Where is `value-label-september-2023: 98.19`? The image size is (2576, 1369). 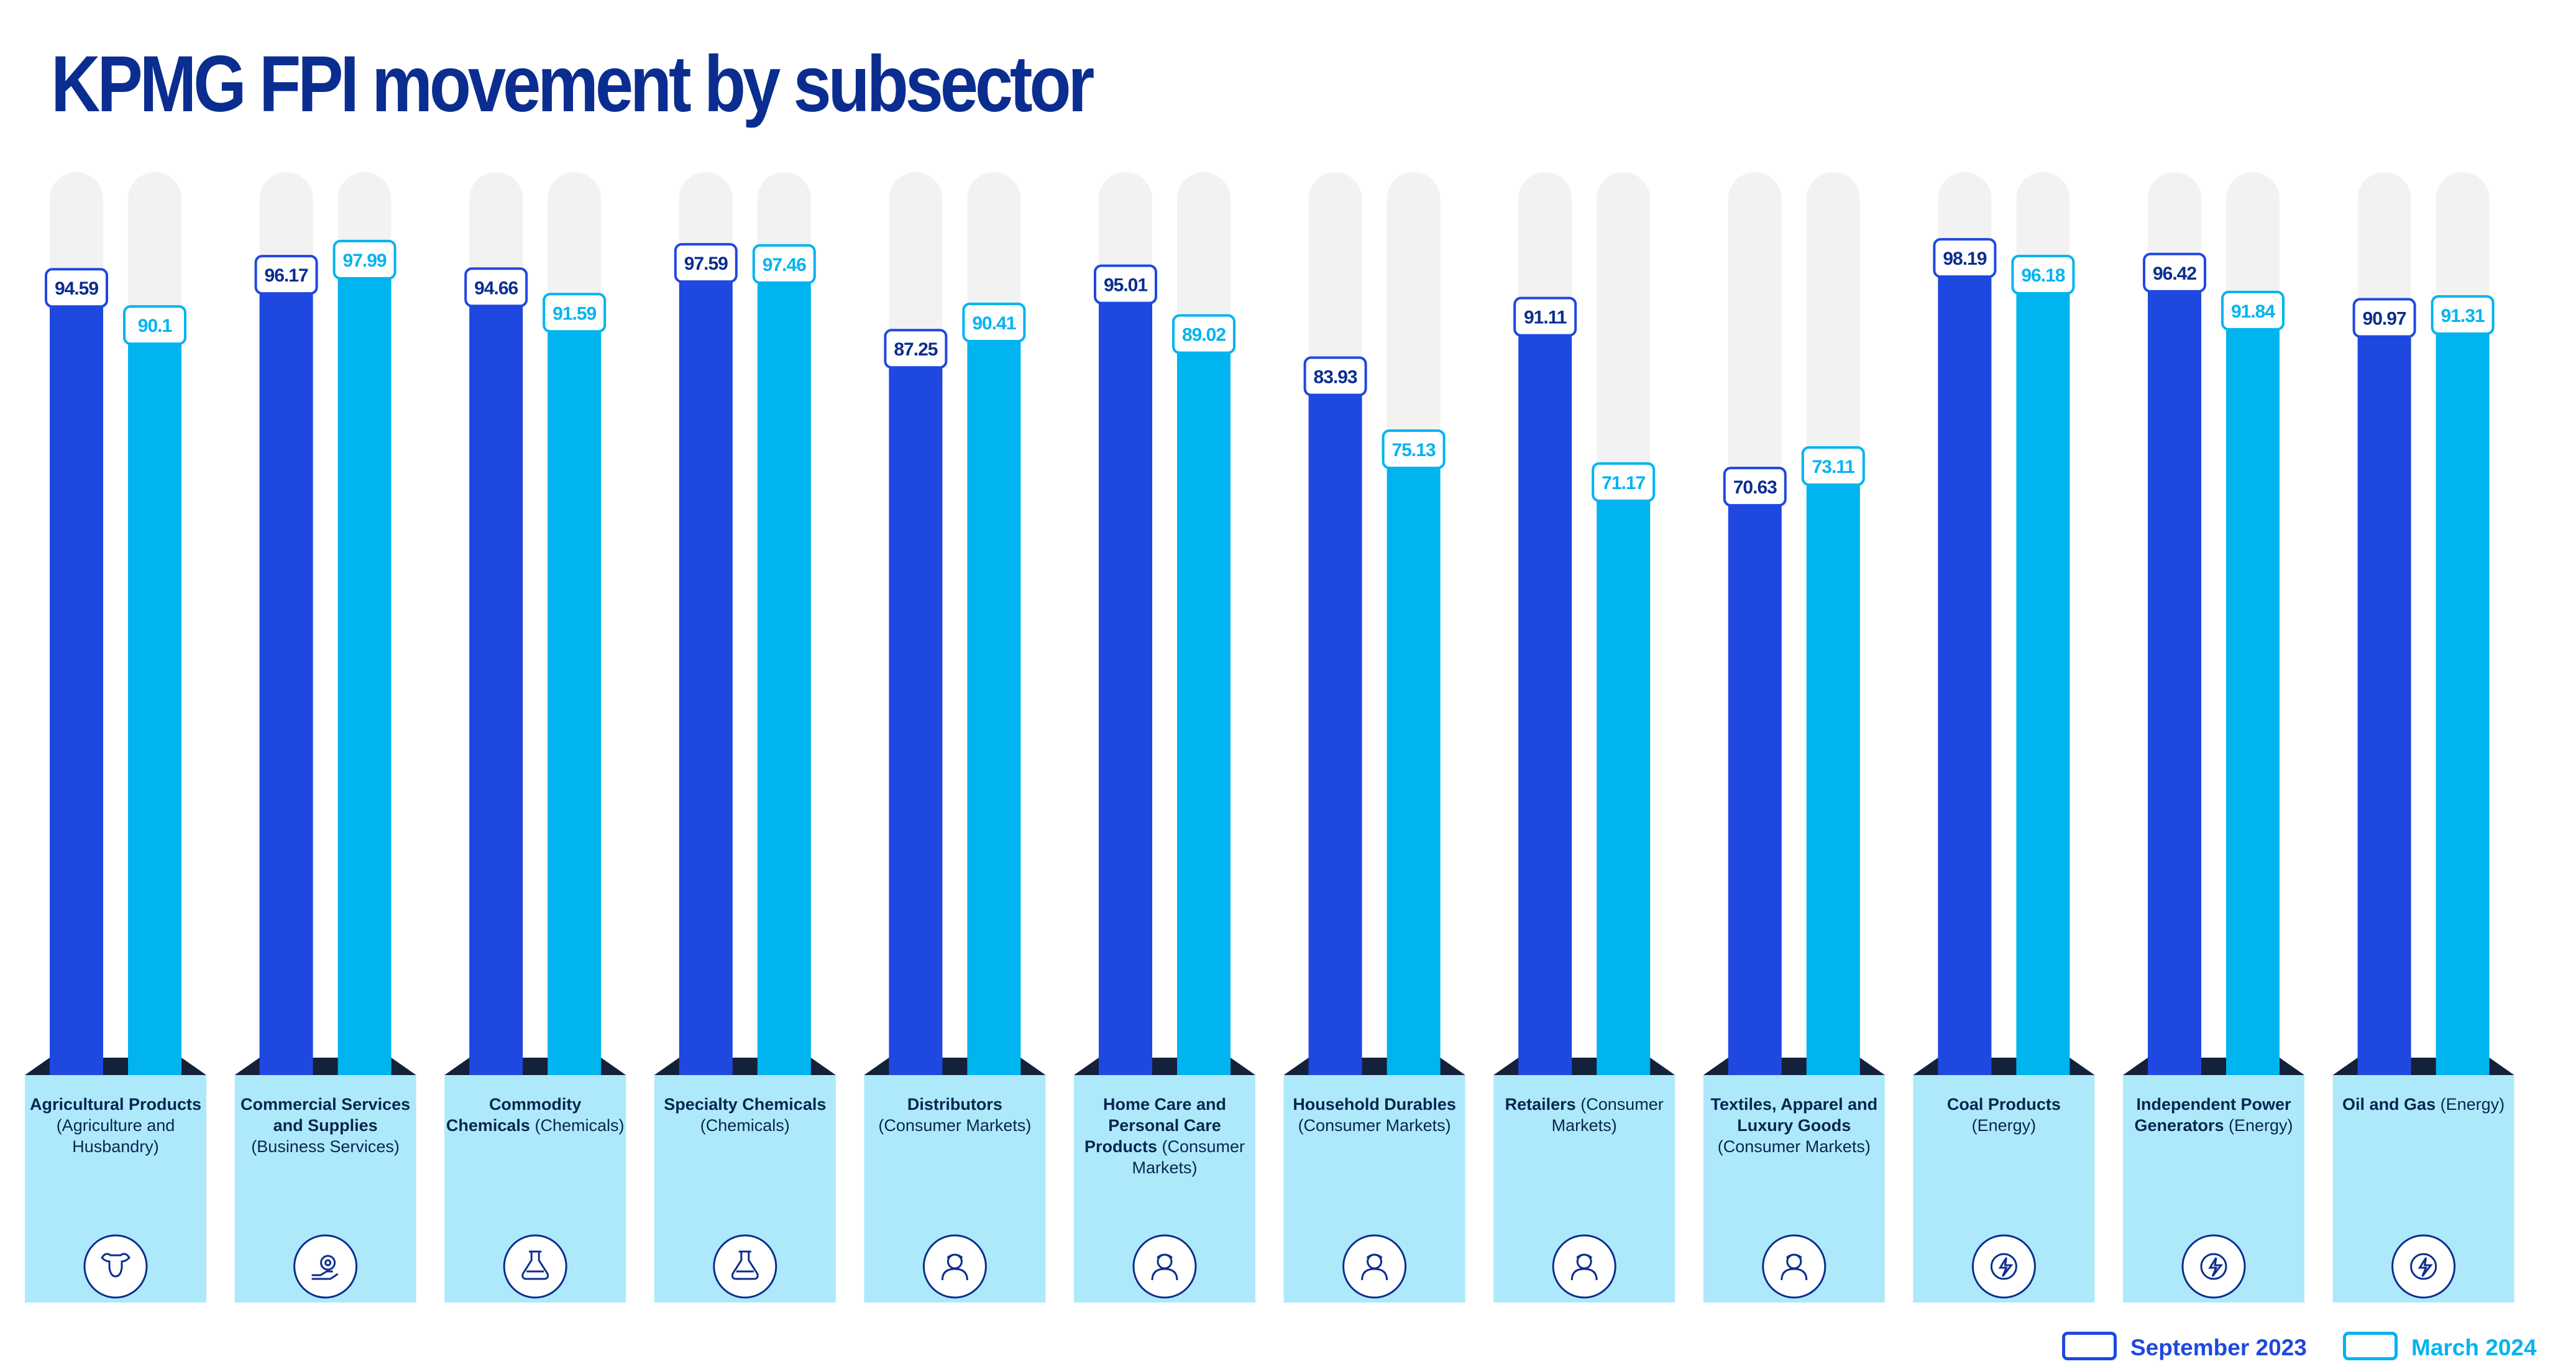
value-label-september-2023: 98.19 is located at coordinates (1964, 259).